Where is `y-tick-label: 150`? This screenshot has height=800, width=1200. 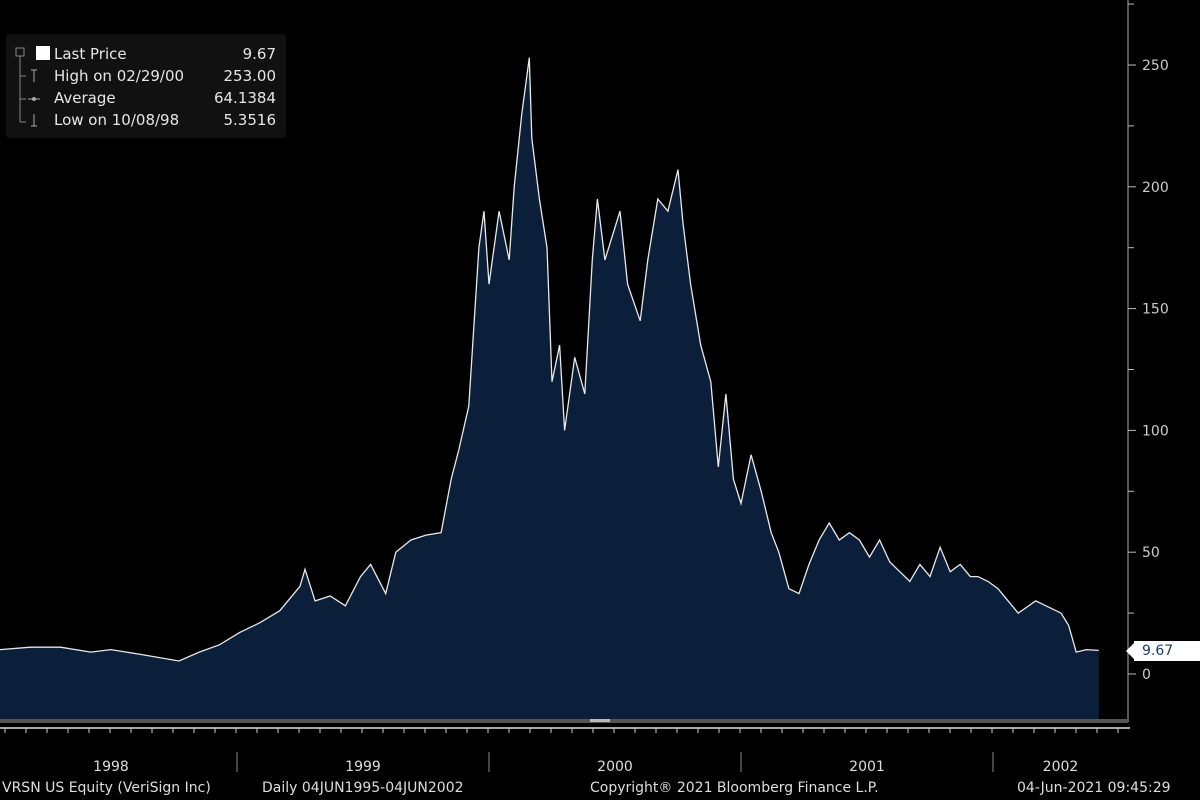
y-tick-label: 150 is located at coordinates (1155, 310).